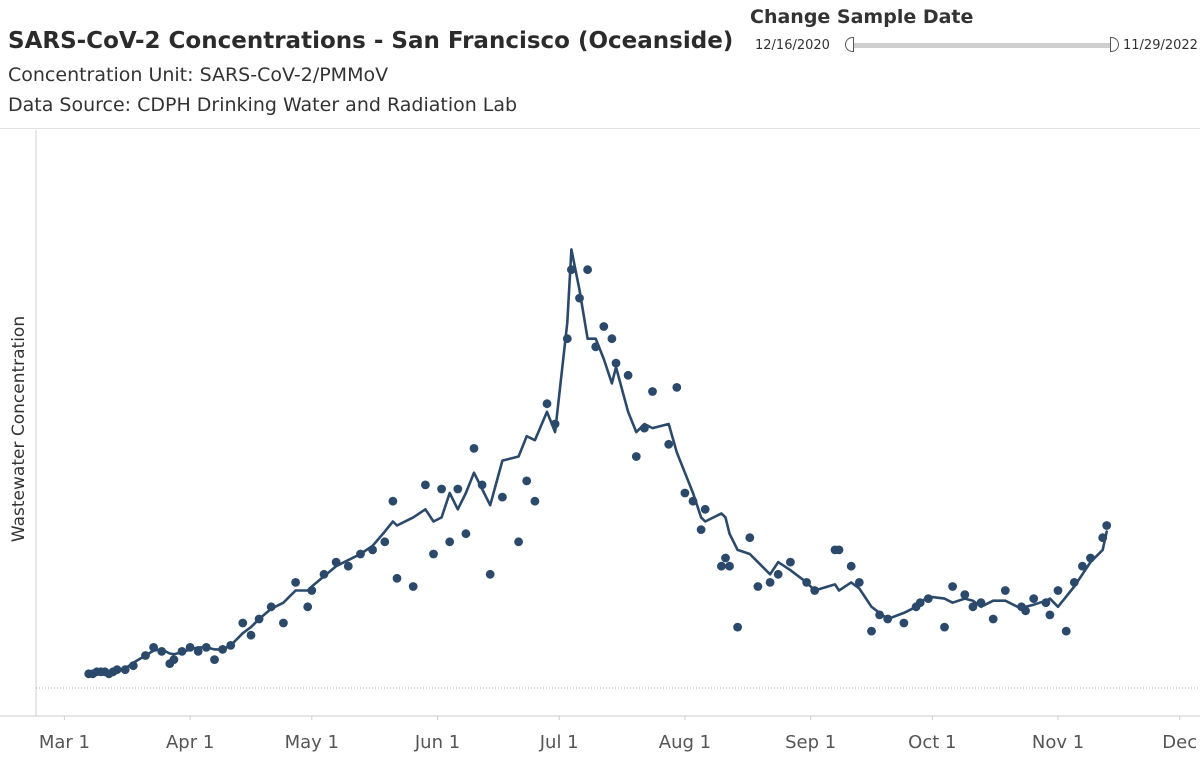  Describe the element at coordinates (600, 128) in the screenshot. I see `header-divider` at that location.